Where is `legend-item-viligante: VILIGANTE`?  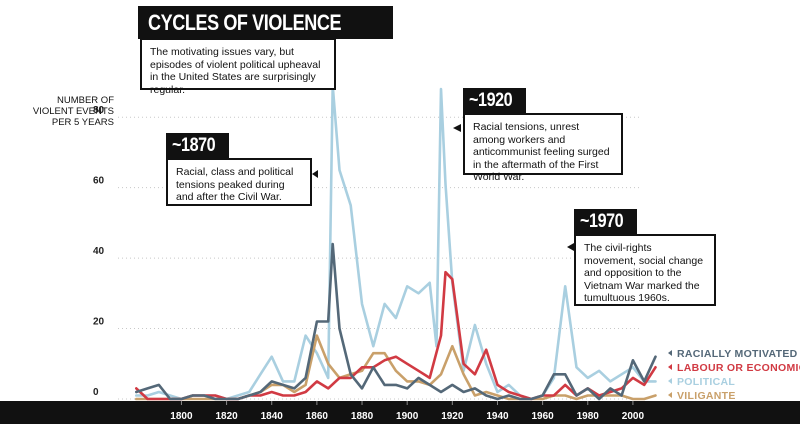
legend-item-viligante: VILIGANTE is located at coordinates (734, 396).